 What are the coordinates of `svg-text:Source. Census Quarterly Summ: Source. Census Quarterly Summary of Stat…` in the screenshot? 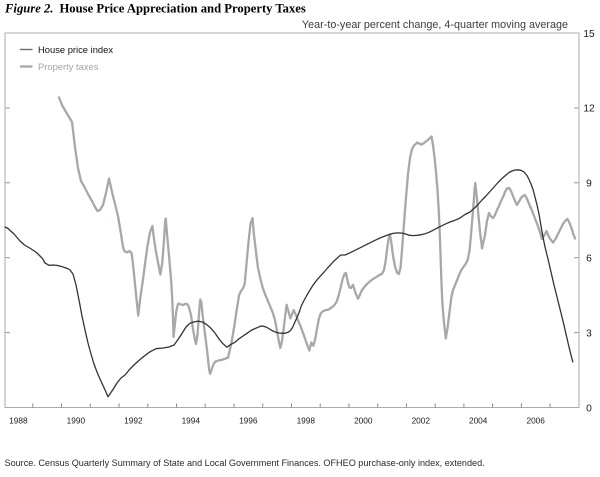 It's located at (245, 463).